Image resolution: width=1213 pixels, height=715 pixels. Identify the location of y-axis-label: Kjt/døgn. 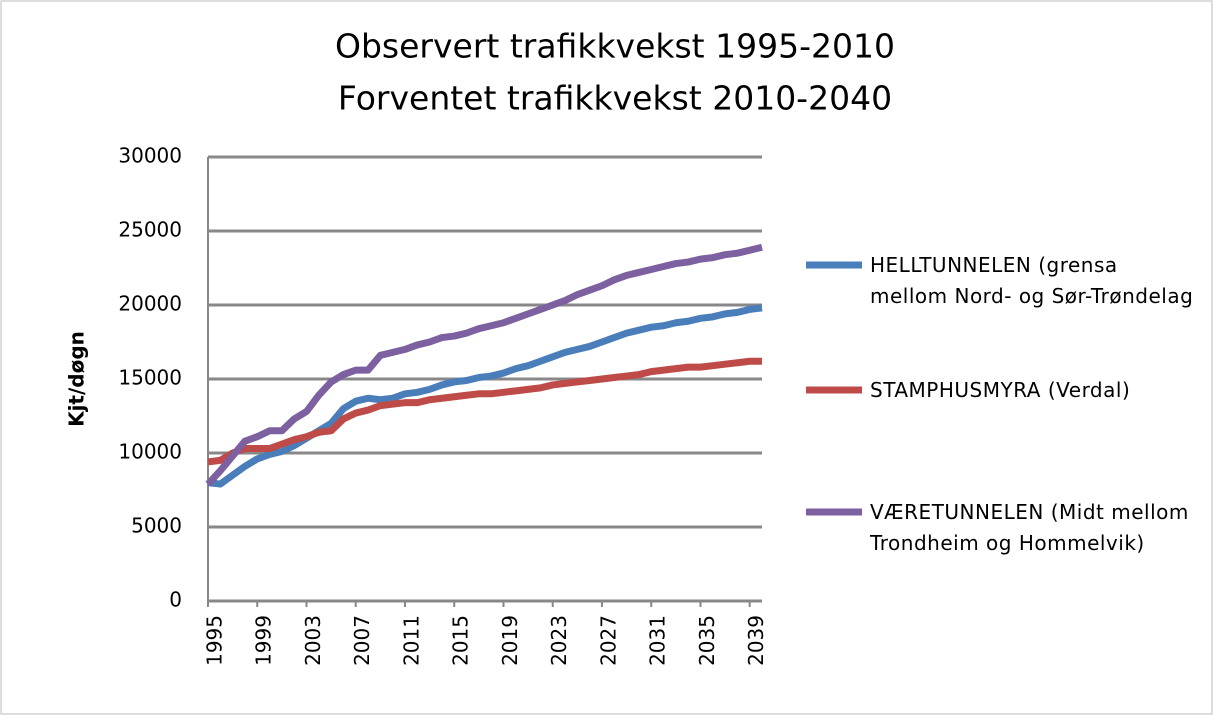
(77, 379).